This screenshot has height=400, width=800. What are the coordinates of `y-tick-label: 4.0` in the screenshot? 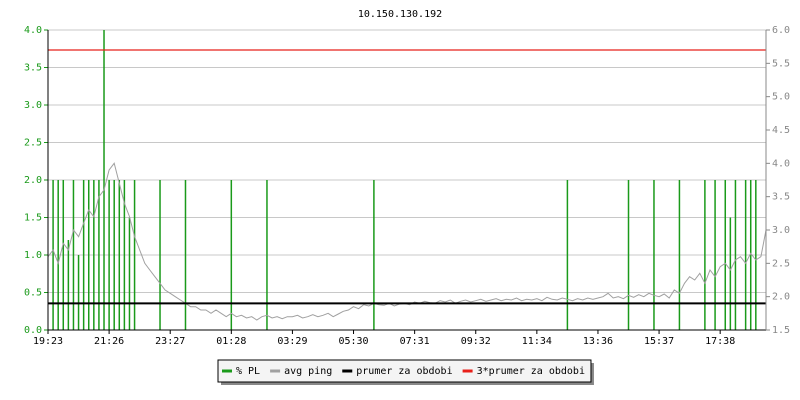 It's located at (33, 30).